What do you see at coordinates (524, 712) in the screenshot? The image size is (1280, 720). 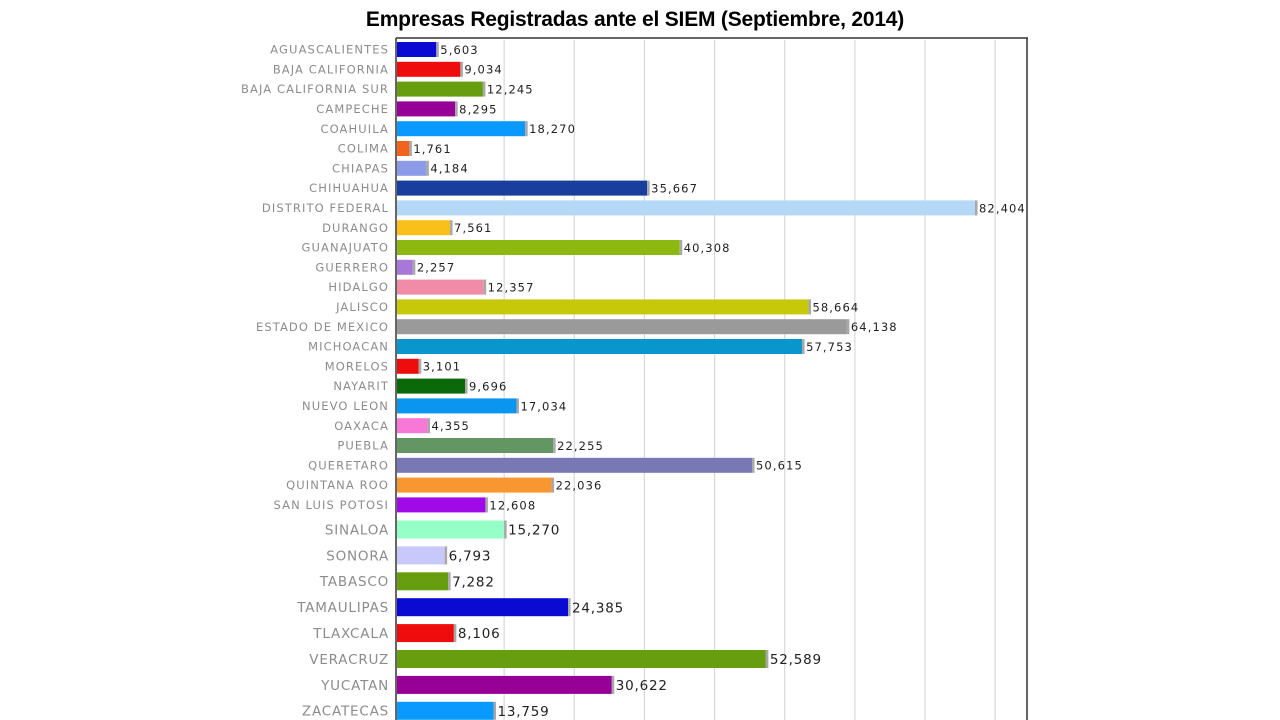 I see `value-label: 13,759` at bounding box center [524, 712].